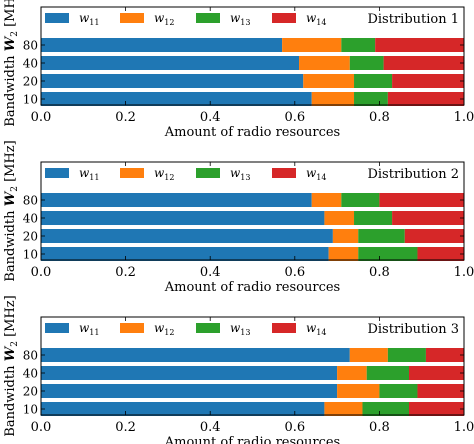 The image size is (474, 444). I want to click on panel-title: Distribution 2, so click(413, 174).